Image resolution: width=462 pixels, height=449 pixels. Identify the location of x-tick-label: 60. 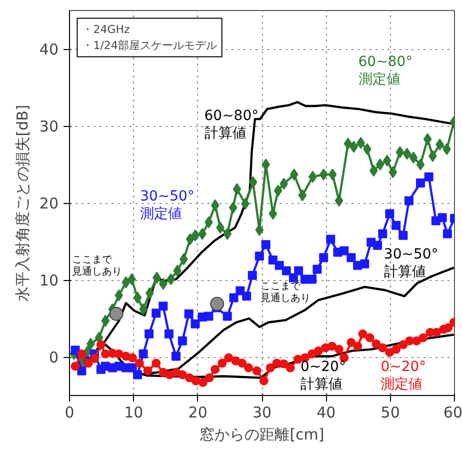
(452, 413).